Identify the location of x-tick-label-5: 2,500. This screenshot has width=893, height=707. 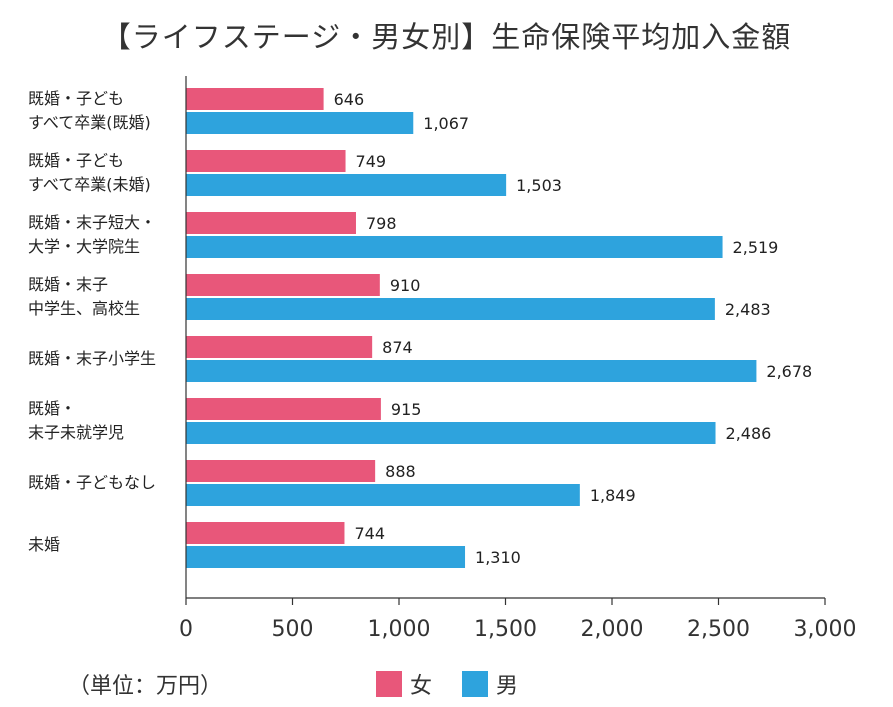
(718, 629).